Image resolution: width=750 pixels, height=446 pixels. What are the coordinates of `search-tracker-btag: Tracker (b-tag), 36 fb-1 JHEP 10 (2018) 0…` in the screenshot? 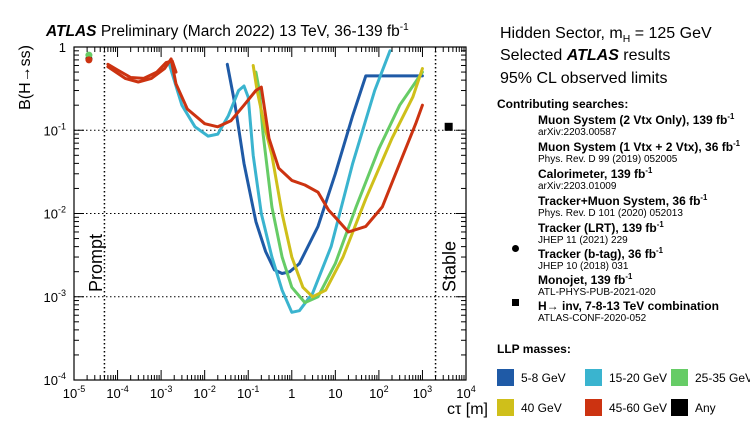 It's located at (600, 259).